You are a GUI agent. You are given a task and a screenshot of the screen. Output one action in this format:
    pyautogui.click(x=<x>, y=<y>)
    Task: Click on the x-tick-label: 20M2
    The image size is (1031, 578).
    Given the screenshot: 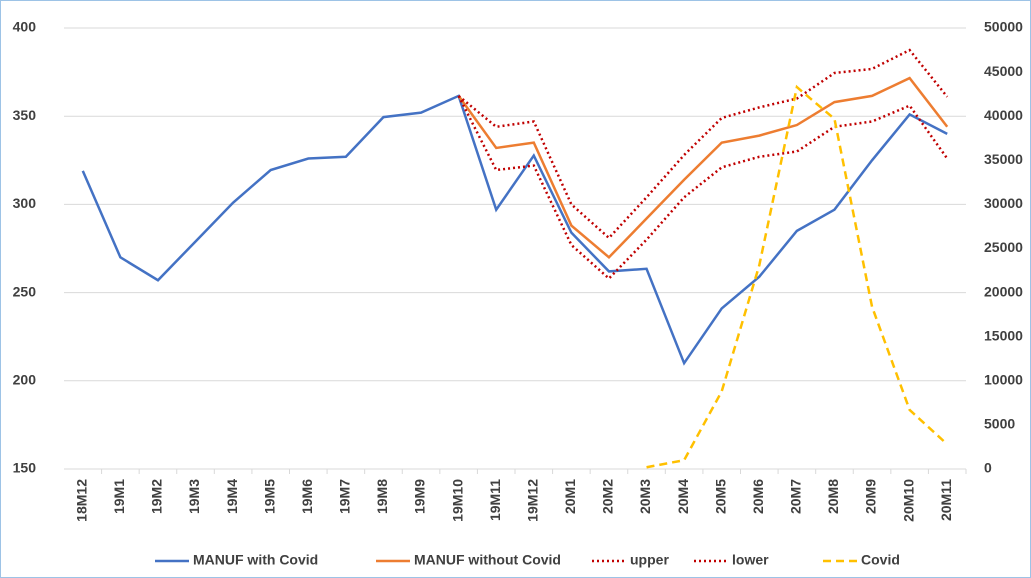 What is the action you would take?
    pyautogui.click(x=608, y=496)
    